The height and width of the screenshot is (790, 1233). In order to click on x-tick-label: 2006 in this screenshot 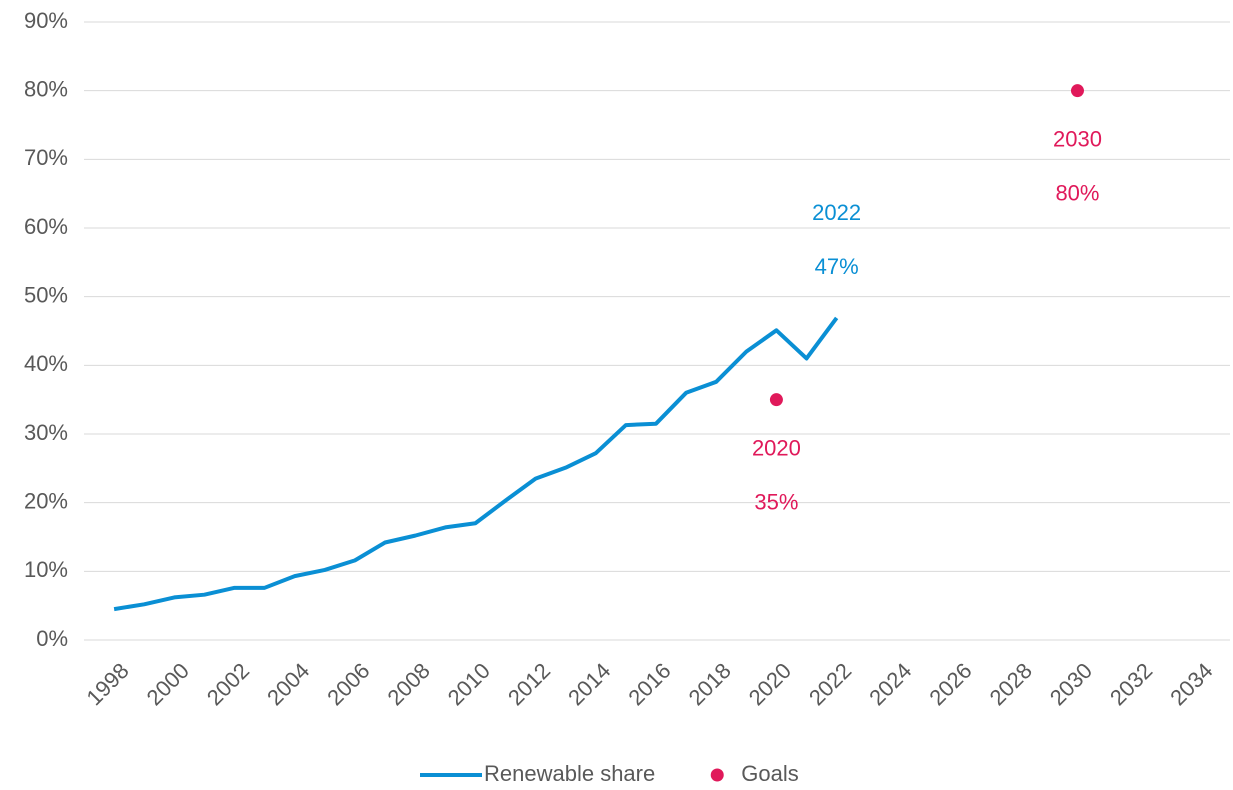, I will do `click(348, 684)`.